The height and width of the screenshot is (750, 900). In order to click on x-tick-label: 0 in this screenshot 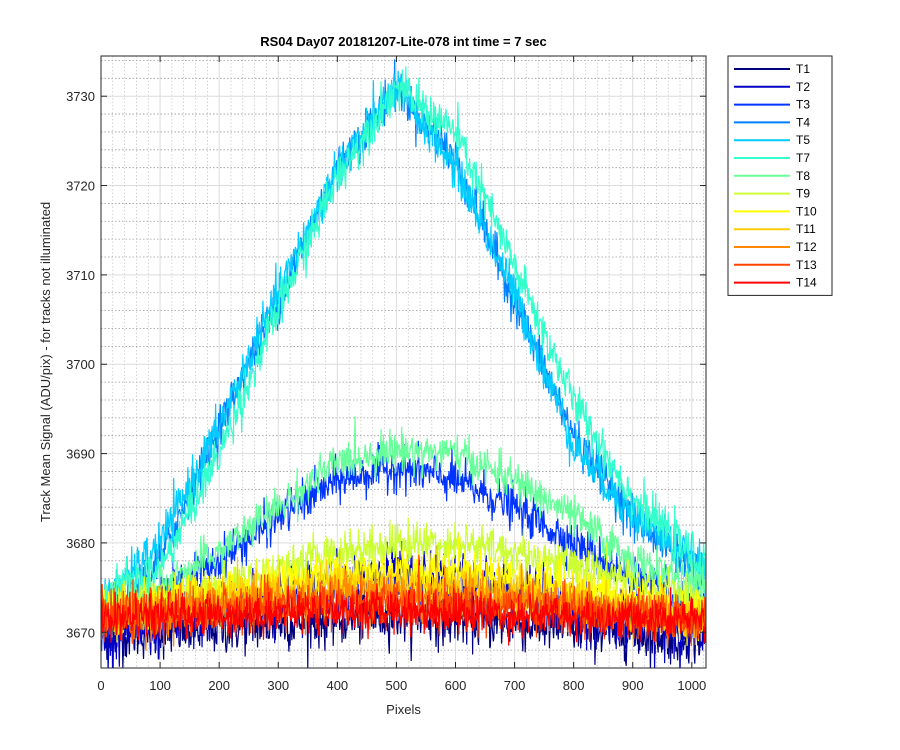, I will do `click(100, 685)`.